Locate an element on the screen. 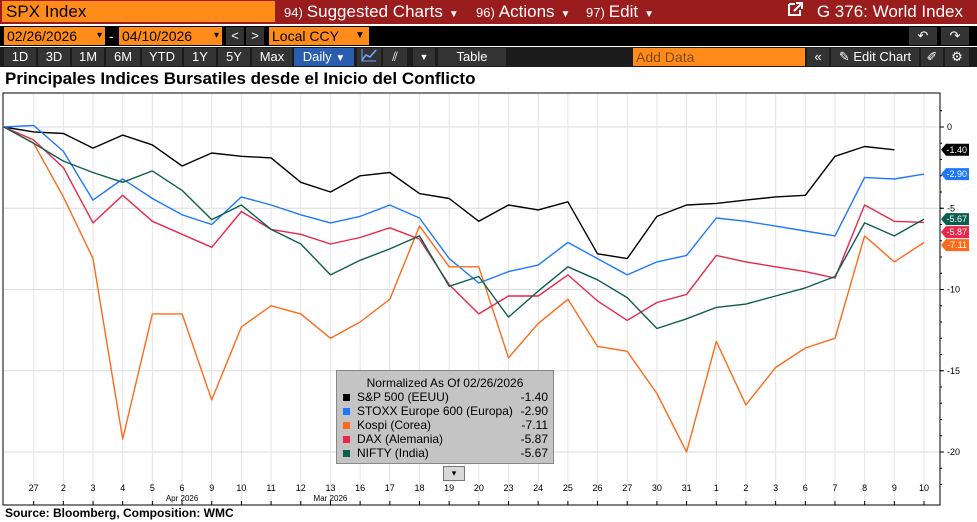 The image size is (977, 522). x-month-label: Mar 2026 is located at coordinates (331, 498).